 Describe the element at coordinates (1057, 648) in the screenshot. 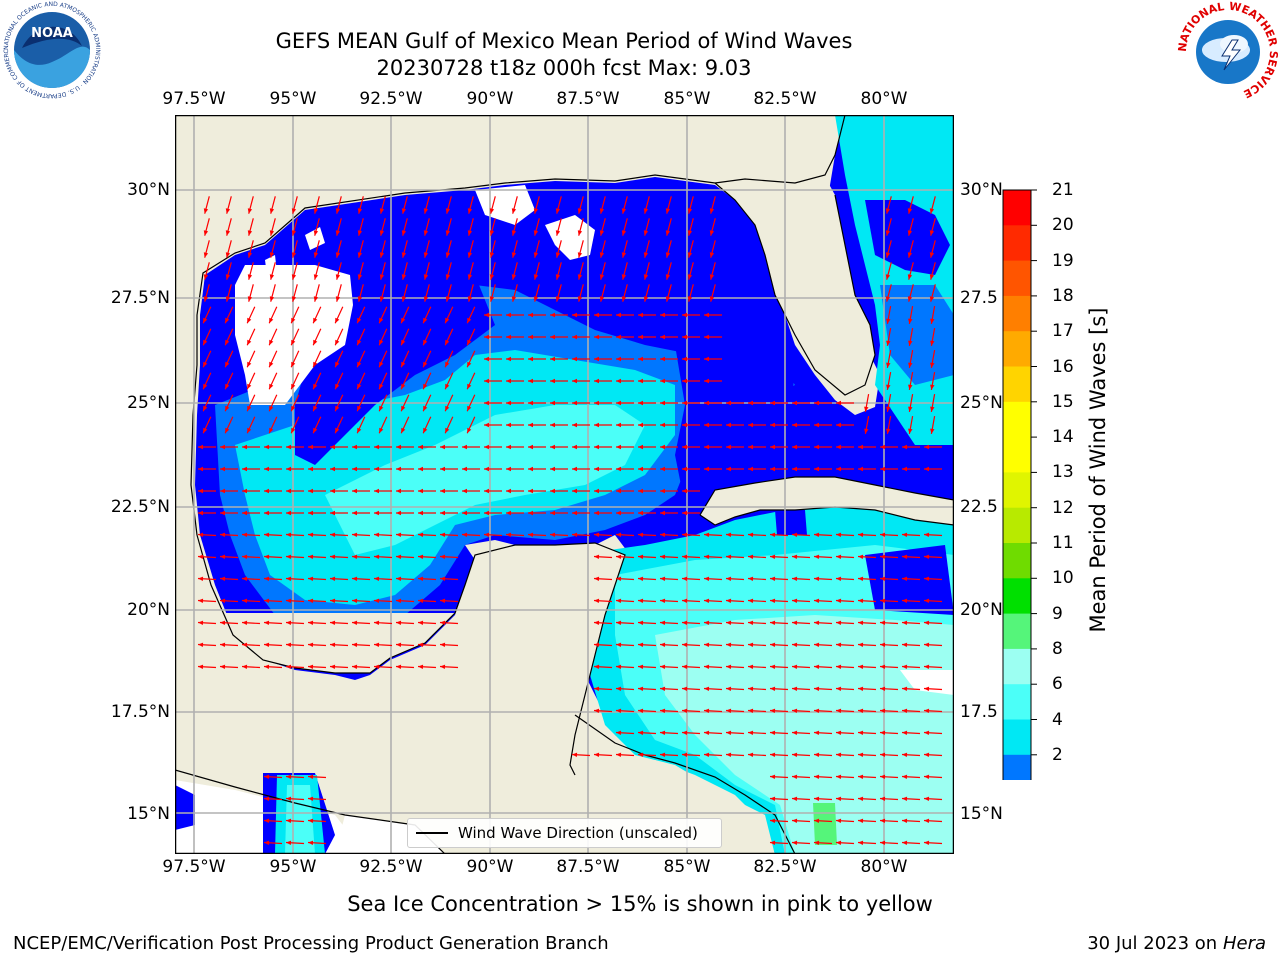

I see `colorbar-tick-label: 8` at that location.